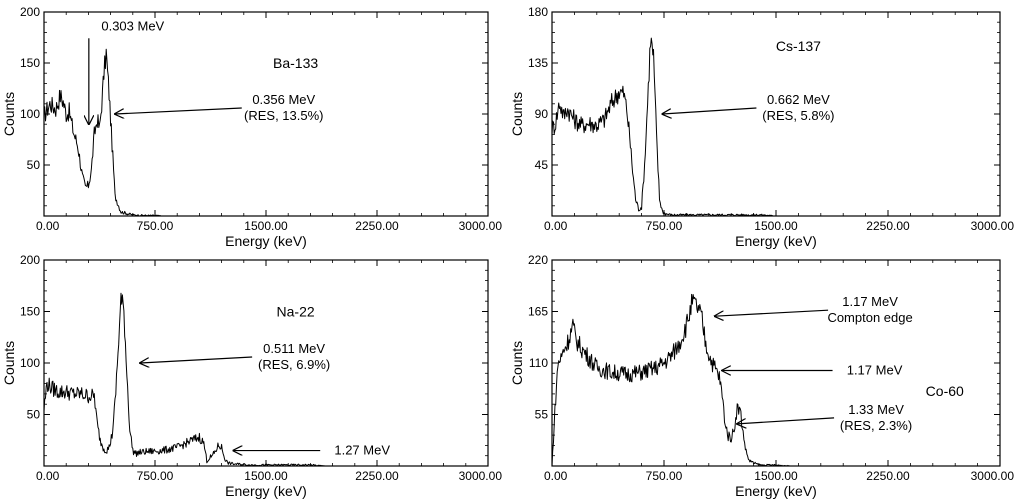 This screenshot has width=1024, height=502. Describe the element at coordinates (945, 391) in the screenshot. I see `isotope-label: Co-60` at that location.